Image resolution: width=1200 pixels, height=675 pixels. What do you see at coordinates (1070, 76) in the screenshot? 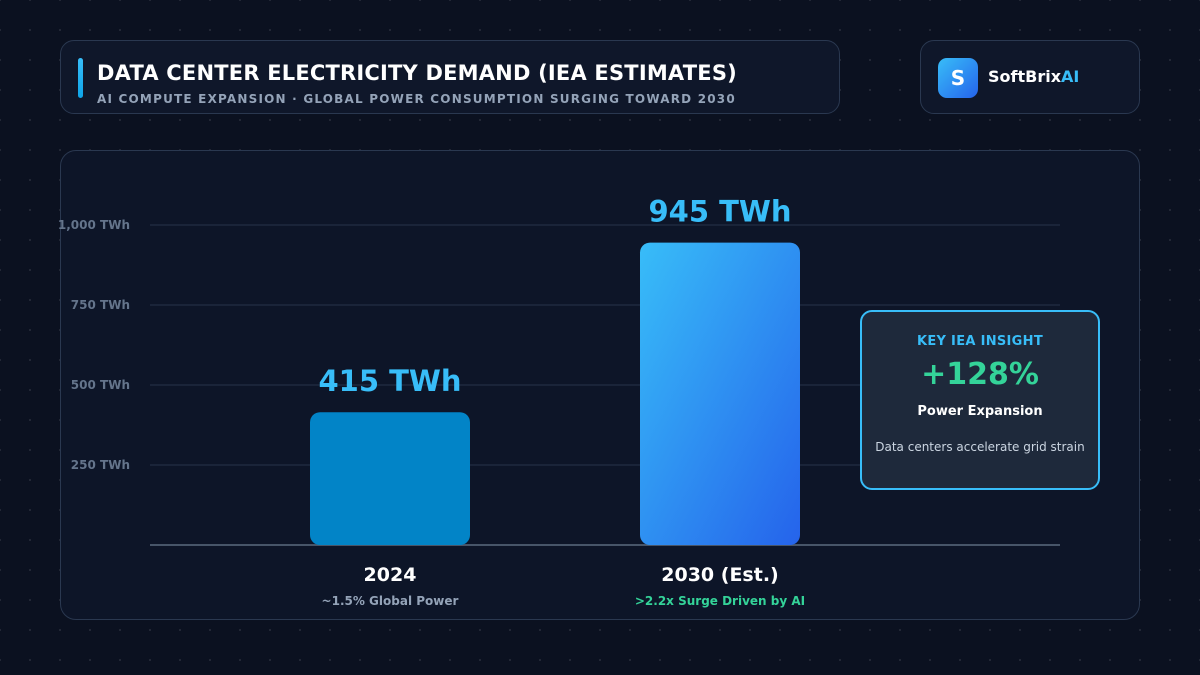
I see `brand-name-suffix: AI` at bounding box center [1070, 76].